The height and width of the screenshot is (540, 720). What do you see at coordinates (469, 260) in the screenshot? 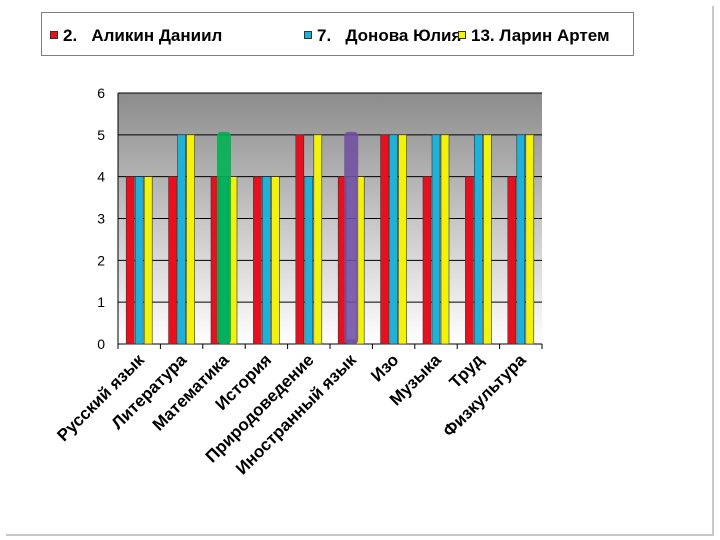
I see `bar-s1-c9` at bounding box center [469, 260].